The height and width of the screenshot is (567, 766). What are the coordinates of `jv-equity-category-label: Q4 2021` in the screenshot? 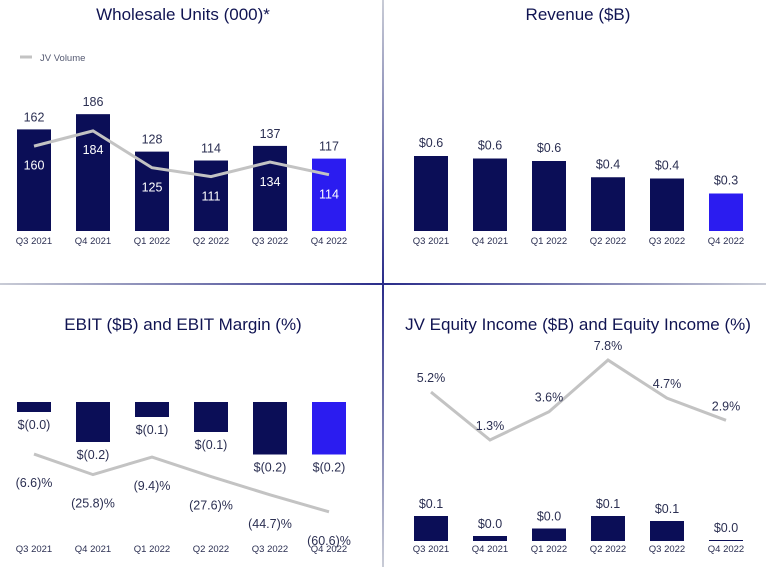 It's located at (490, 549).